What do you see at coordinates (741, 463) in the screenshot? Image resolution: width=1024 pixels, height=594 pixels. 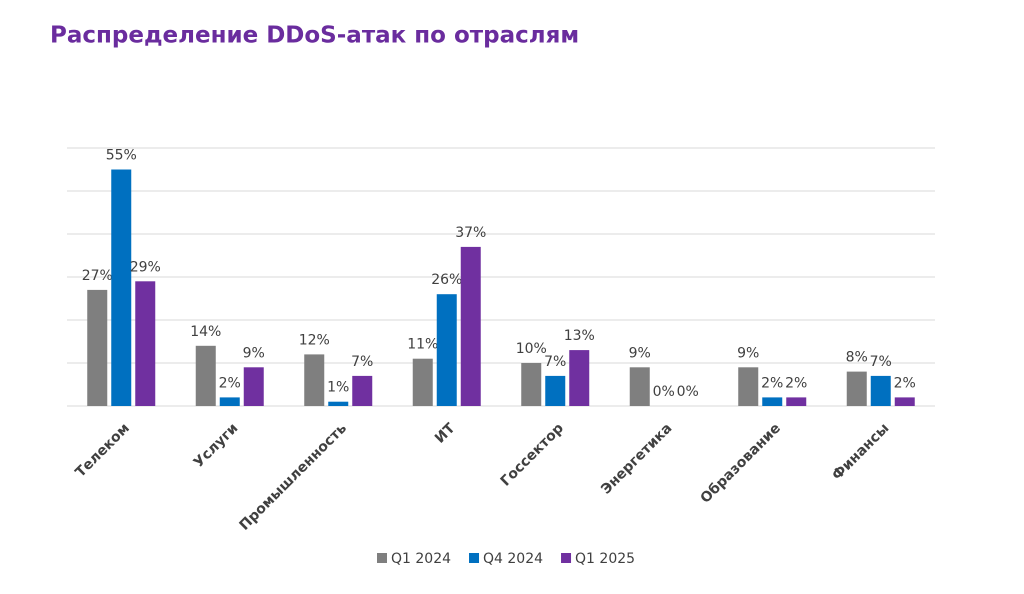 I see `x-tick-label: Образование` at bounding box center [741, 463].